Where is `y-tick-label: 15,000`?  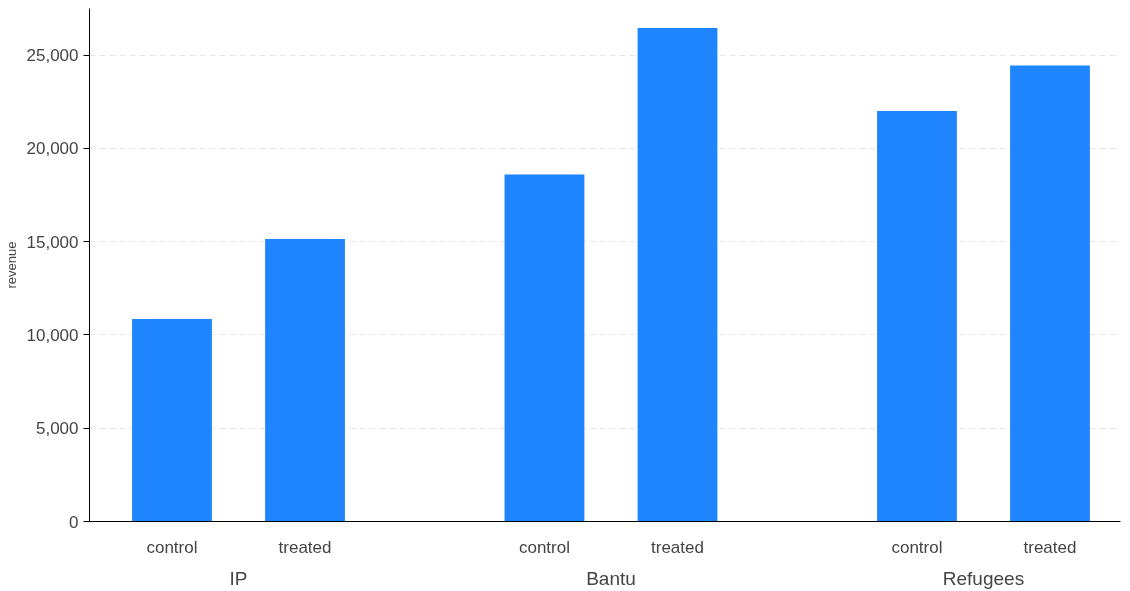
y-tick-label: 15,000 is located at coordinates (52, 242).